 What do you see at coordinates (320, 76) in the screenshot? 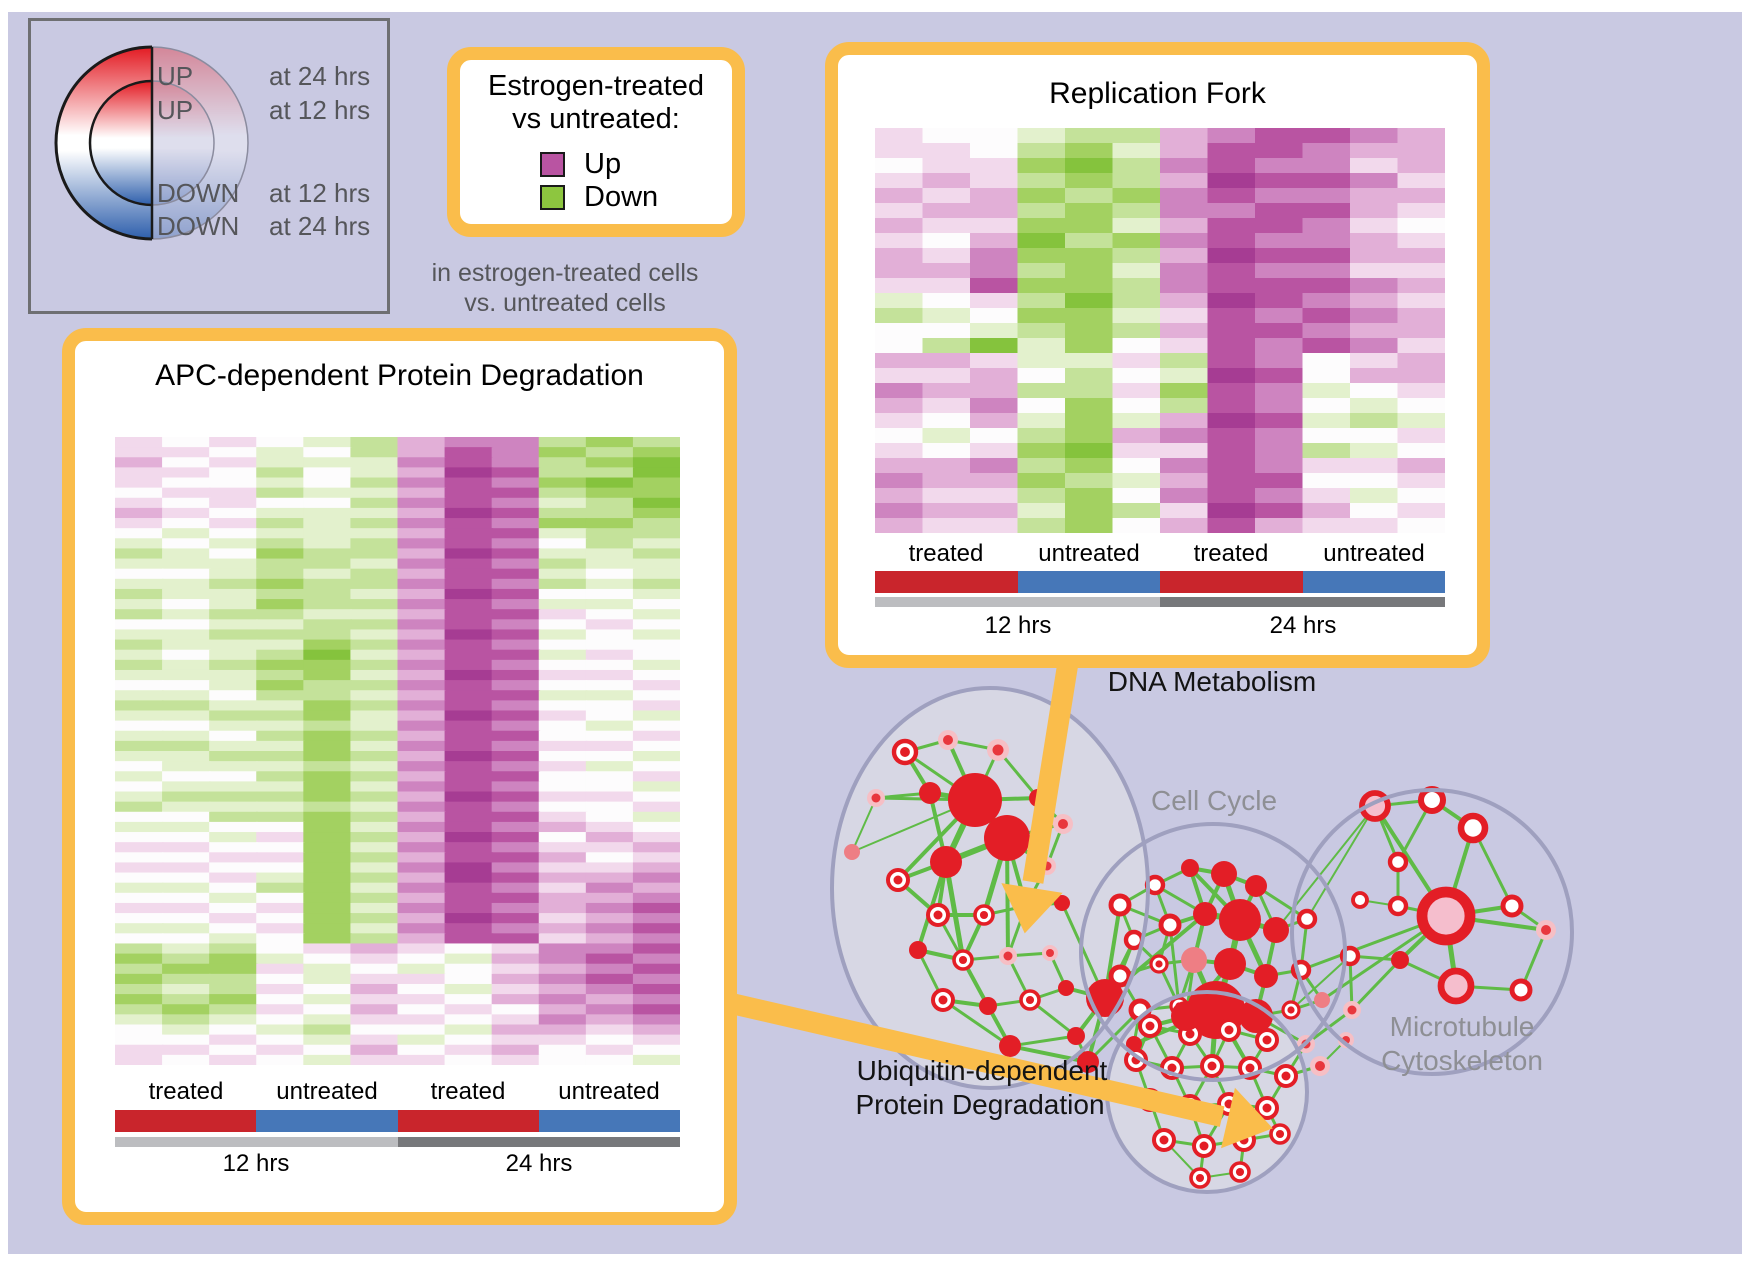
I see `legend-up-24-time: at 24 hrs` at bounding box center [320, 76].